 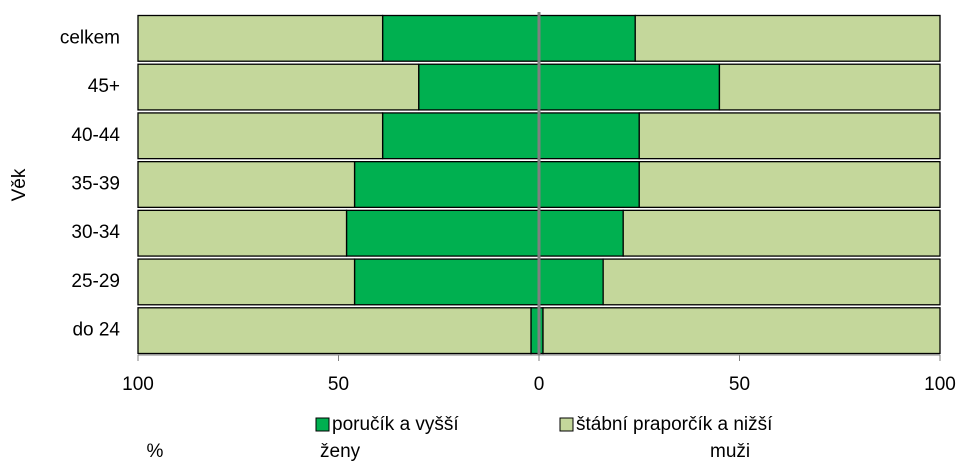 What do you see at coordinates (340, 451) in the screenshot?
I see `side-label: ženy` at bounding box center [340, 451].